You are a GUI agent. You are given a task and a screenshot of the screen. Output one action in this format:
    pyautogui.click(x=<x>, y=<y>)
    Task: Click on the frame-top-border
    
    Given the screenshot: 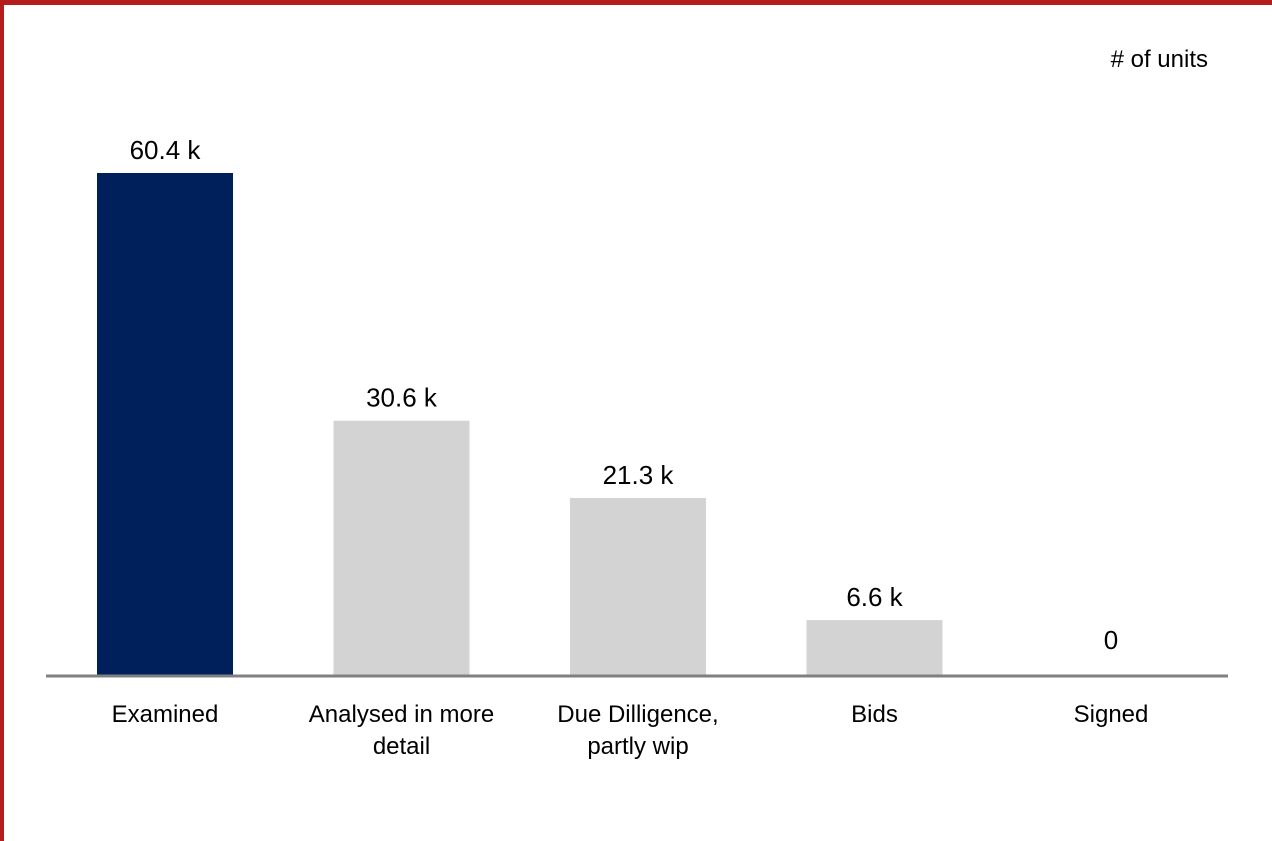 What is the action you would take?
    pyautogui.click(x=636, y=2)
    